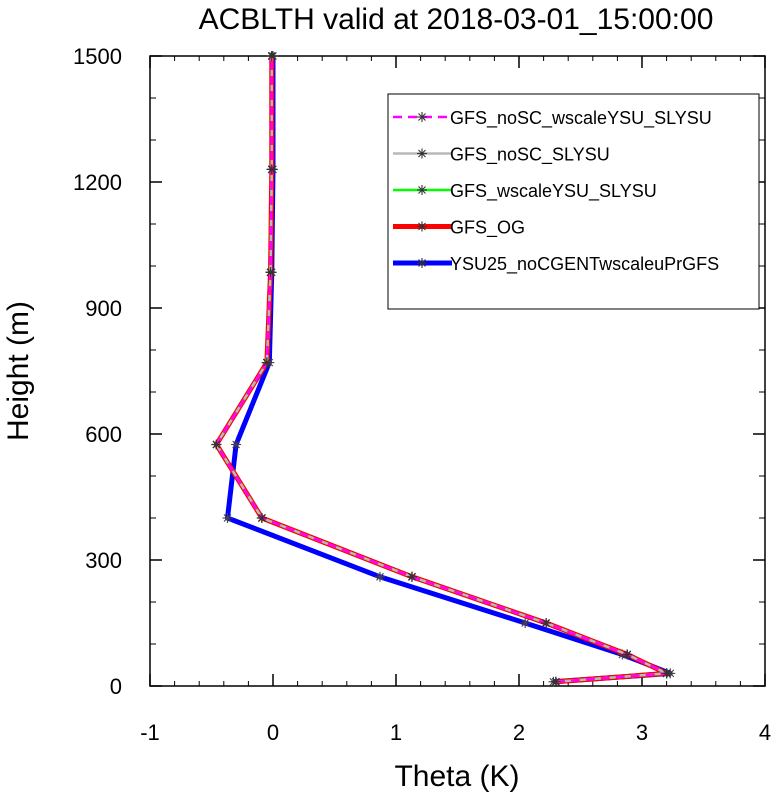 This screenshot has width=781, height=797. Describe the element at coordinates (581, 118) in the screenshot. I see `legend-label: GFS_noSC_wscaleYSU_SLYSU` at that location.